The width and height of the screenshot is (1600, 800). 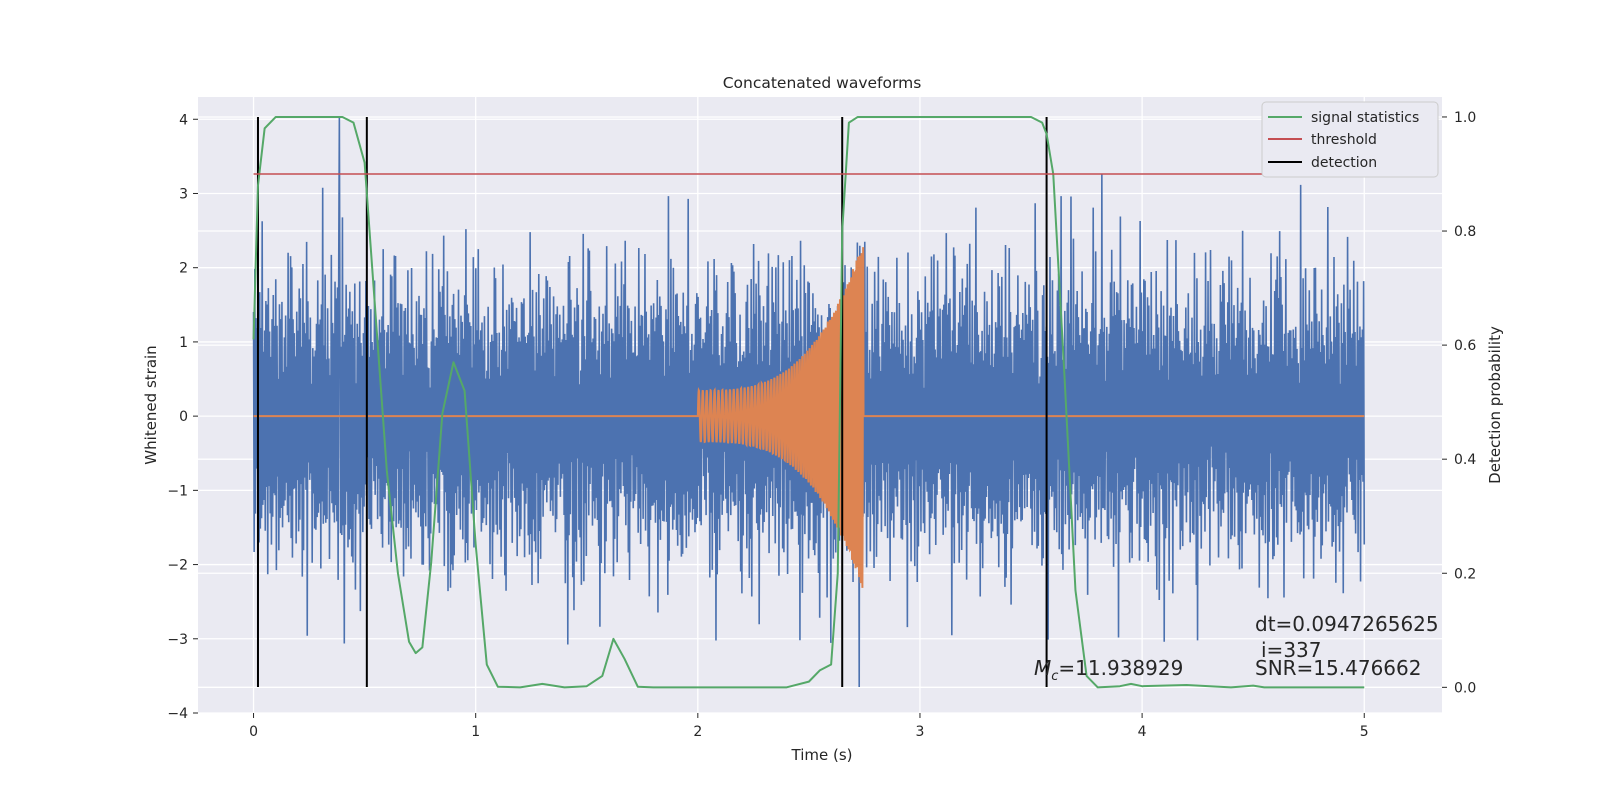 I want to click on annotation-mc: Mc=11.938929, so click(x=1108, y=670).